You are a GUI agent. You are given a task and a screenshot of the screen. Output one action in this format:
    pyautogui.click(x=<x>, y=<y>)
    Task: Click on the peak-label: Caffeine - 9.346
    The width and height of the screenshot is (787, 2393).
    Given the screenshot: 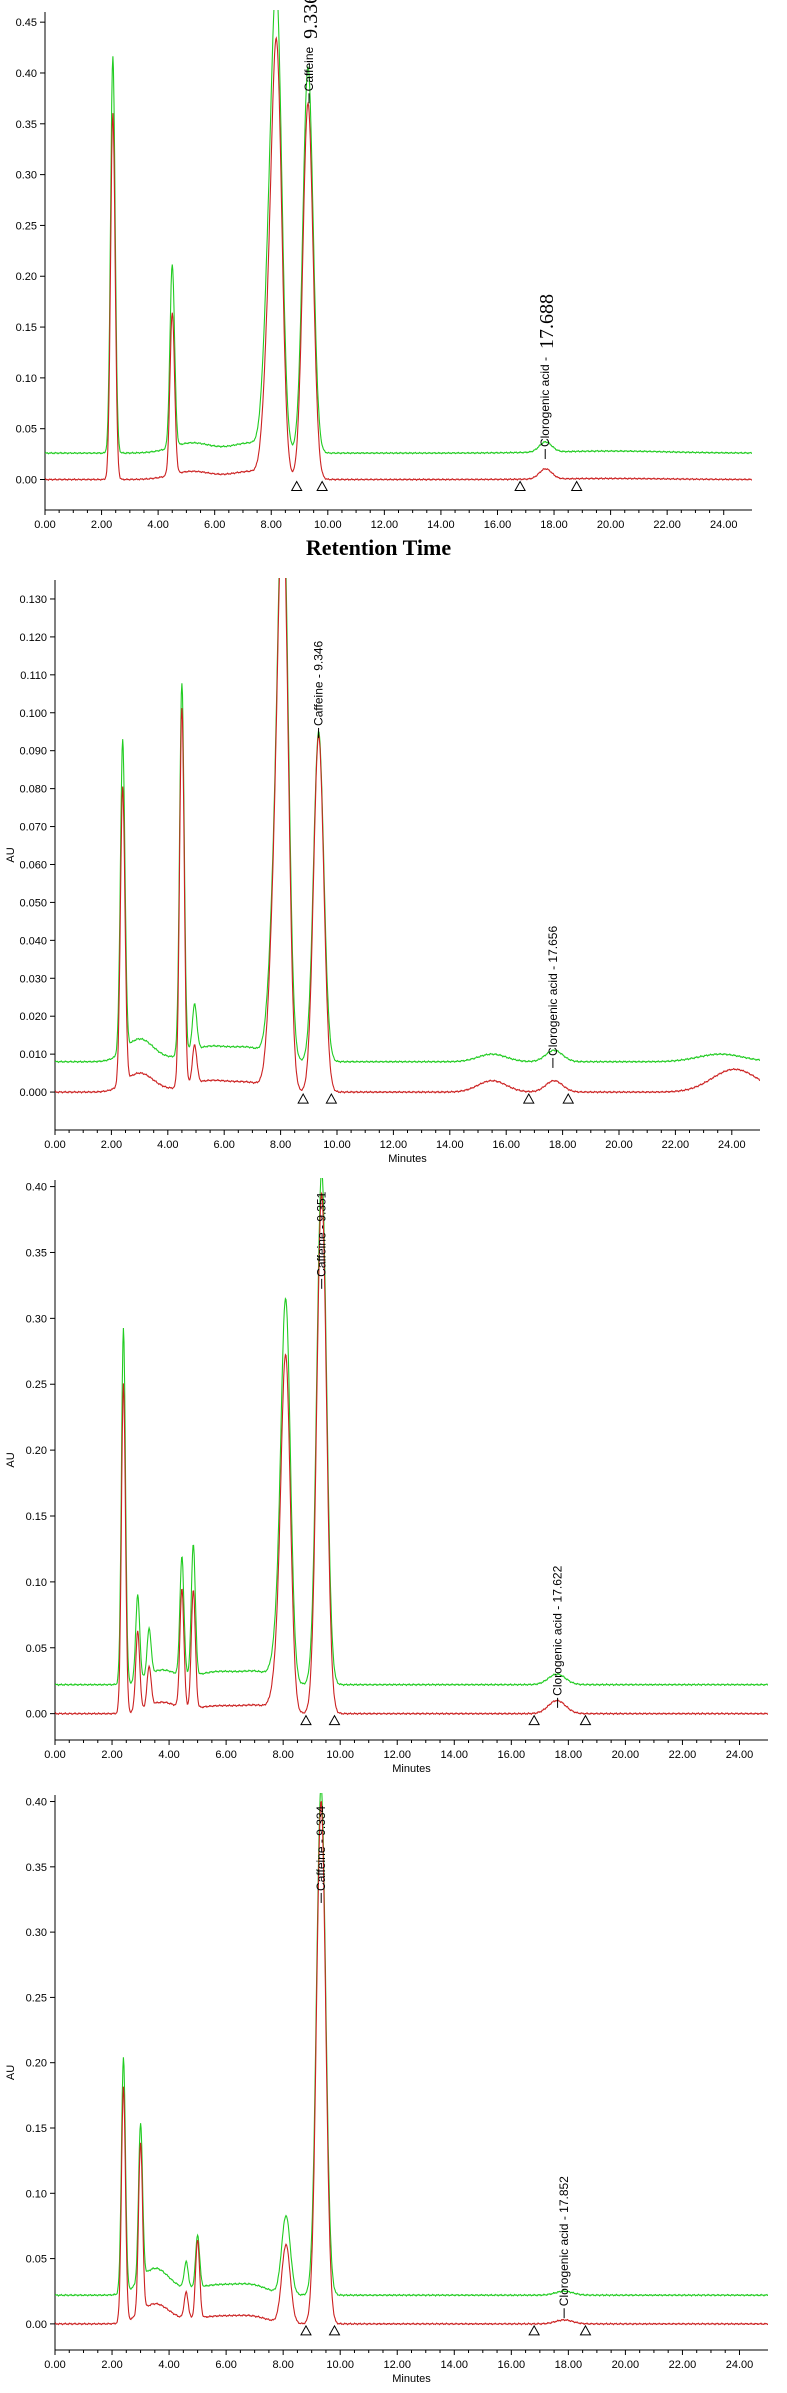 What is the action you would take?
    pyautogui.click(x=319, y=682)
    